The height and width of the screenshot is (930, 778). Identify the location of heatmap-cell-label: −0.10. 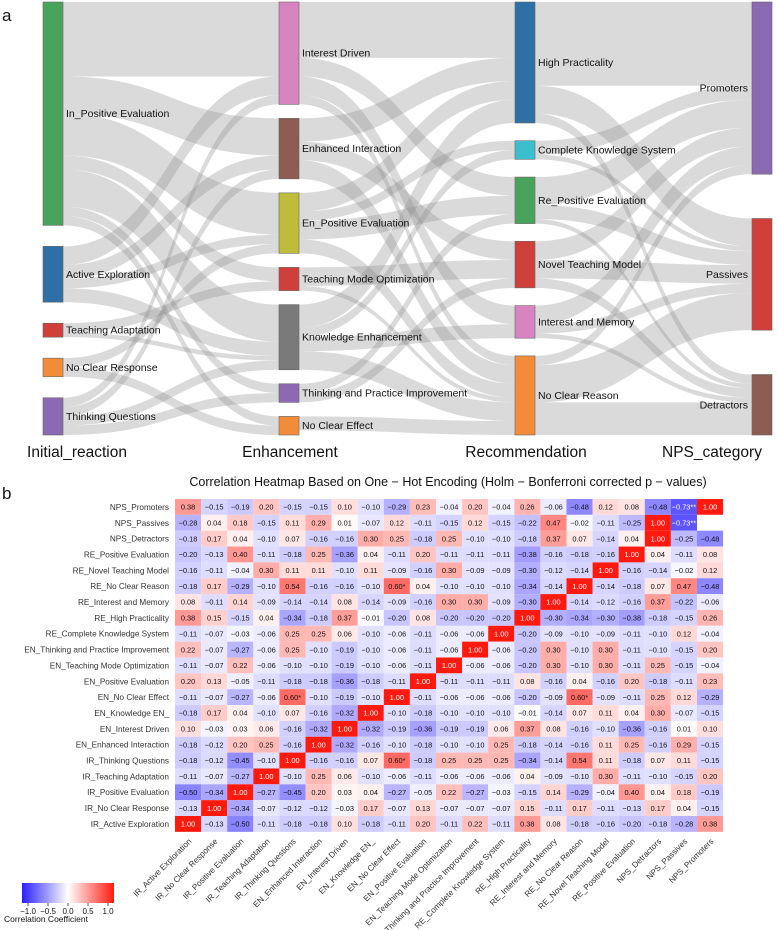
(318, 697).